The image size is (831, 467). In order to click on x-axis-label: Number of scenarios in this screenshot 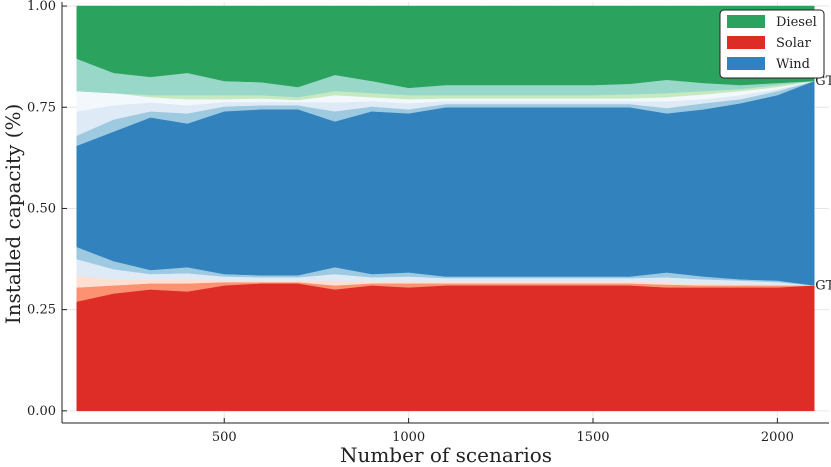, I will do `click(446, 455)`.